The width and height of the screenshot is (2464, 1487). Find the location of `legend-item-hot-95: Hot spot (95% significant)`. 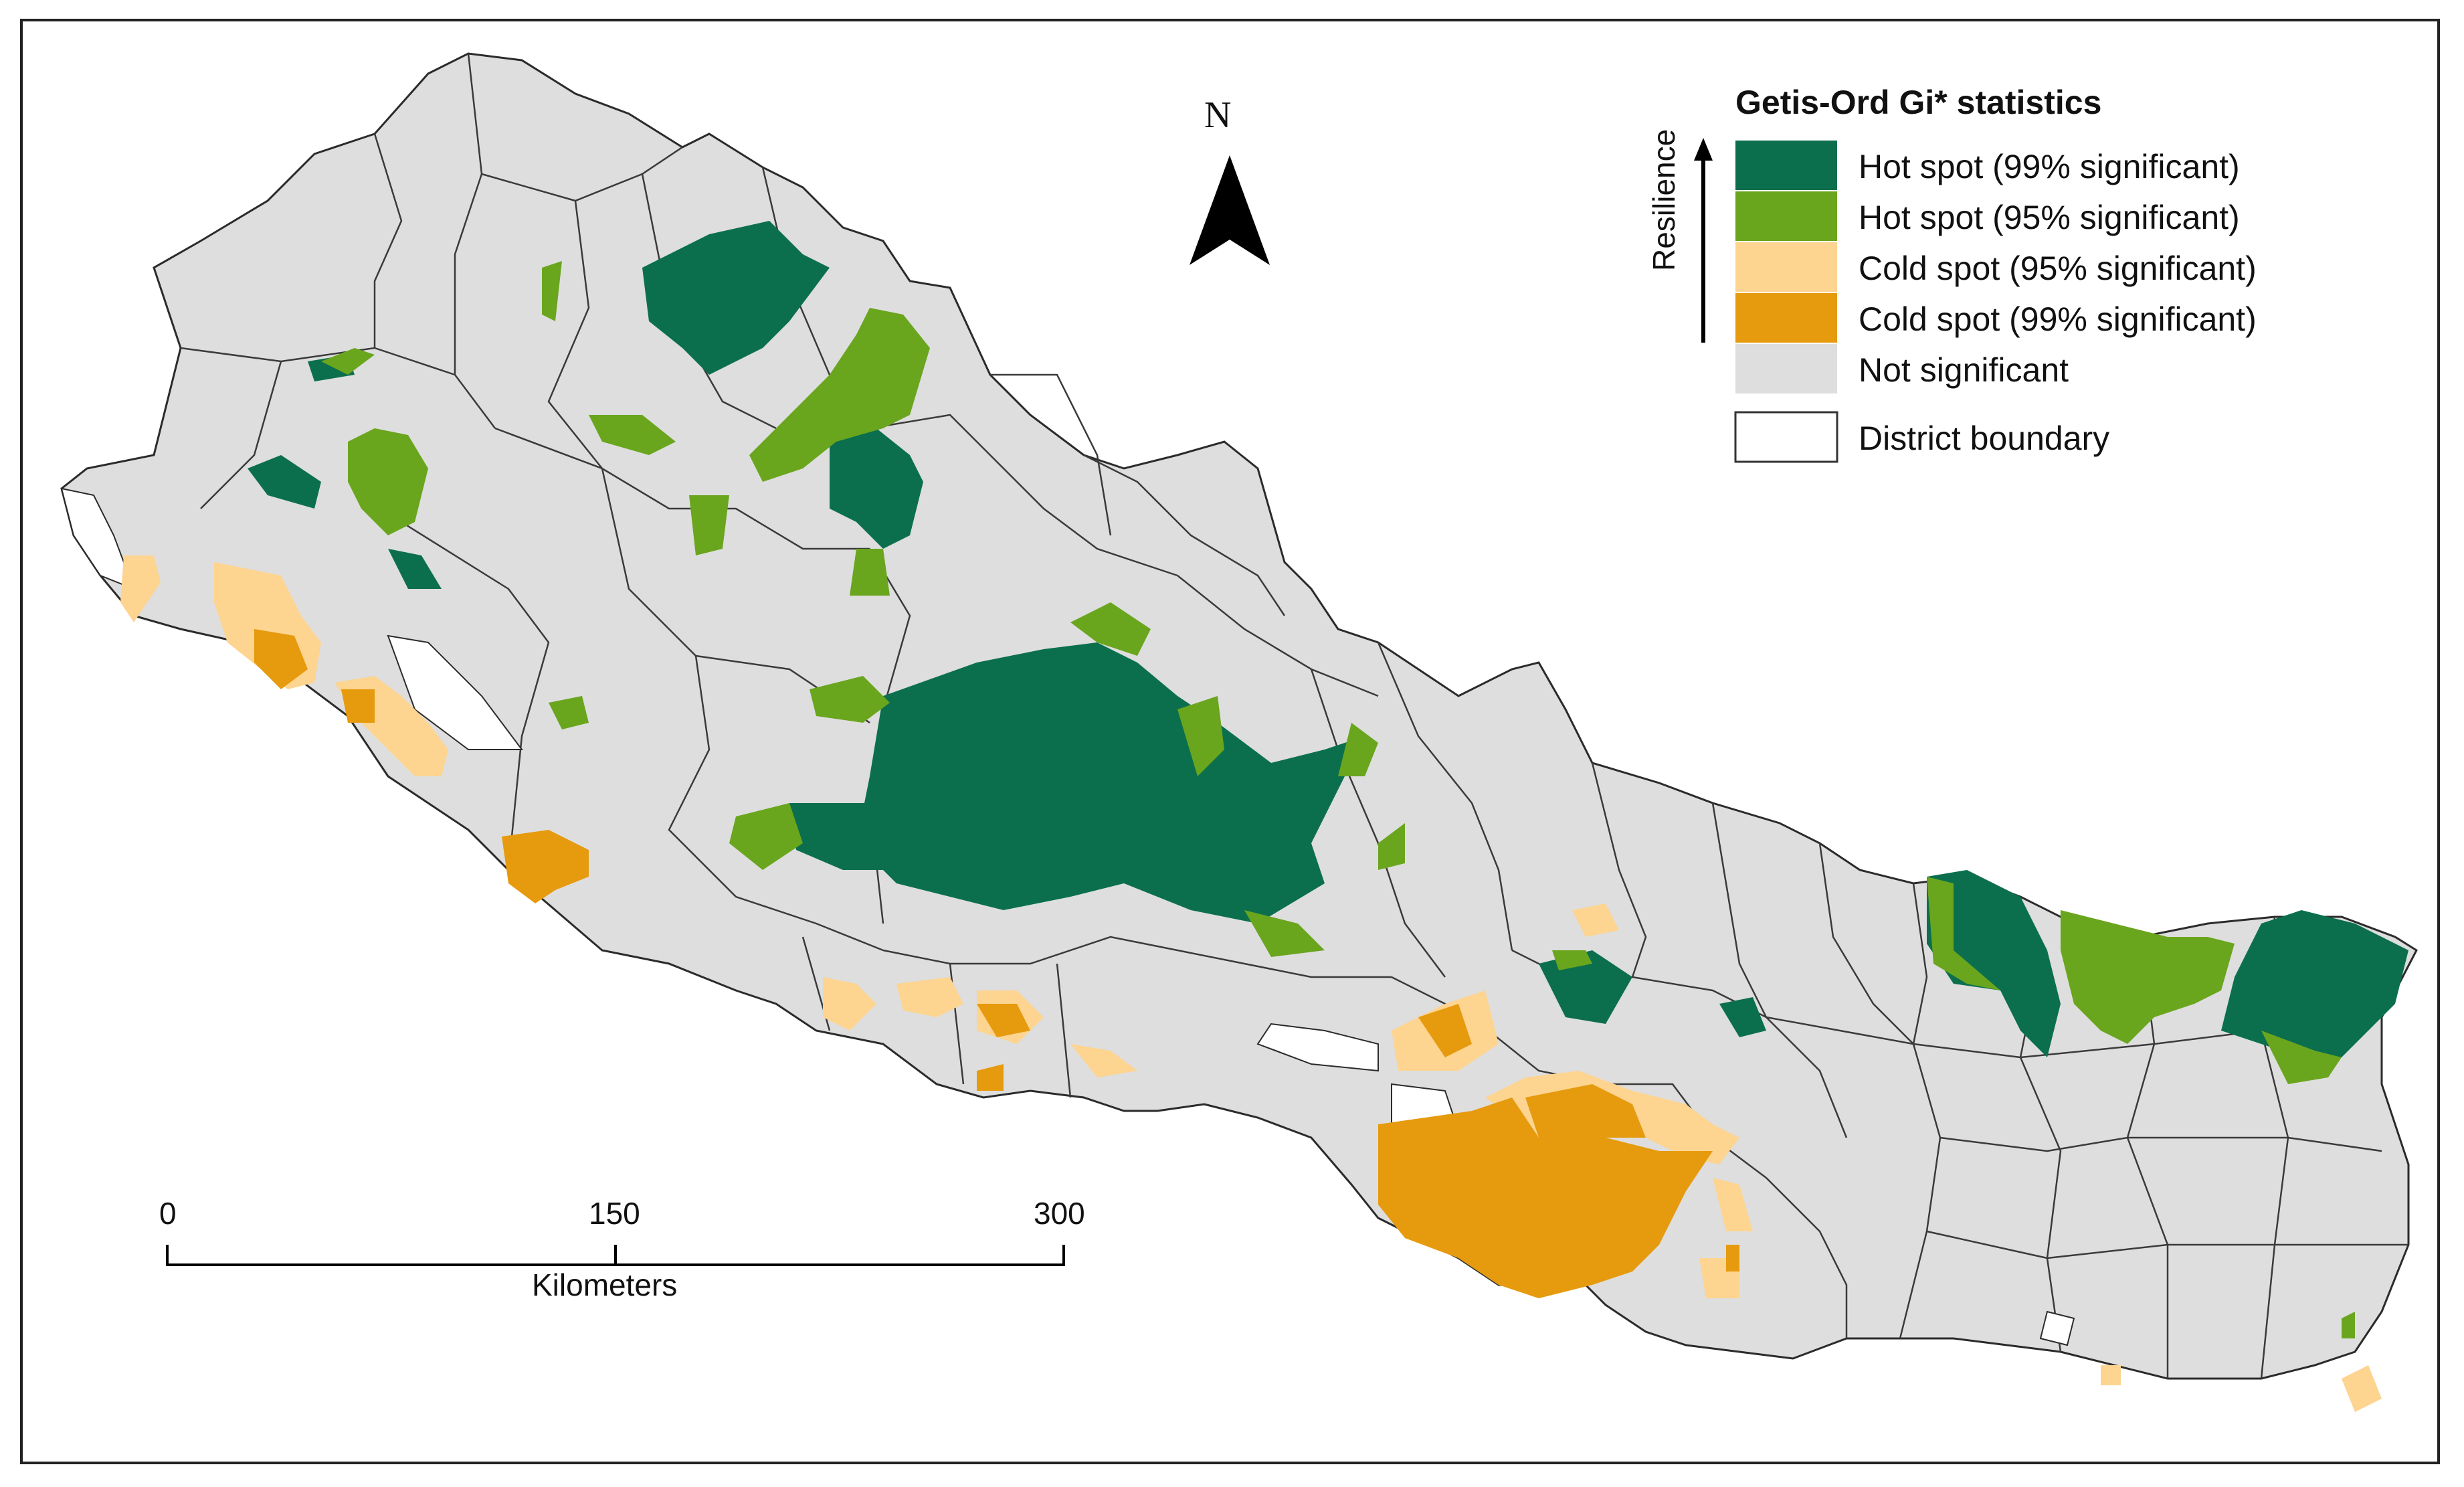

legend-item-hot-95: Hot spot (95% significant) is located at coordinates (2049, 217).